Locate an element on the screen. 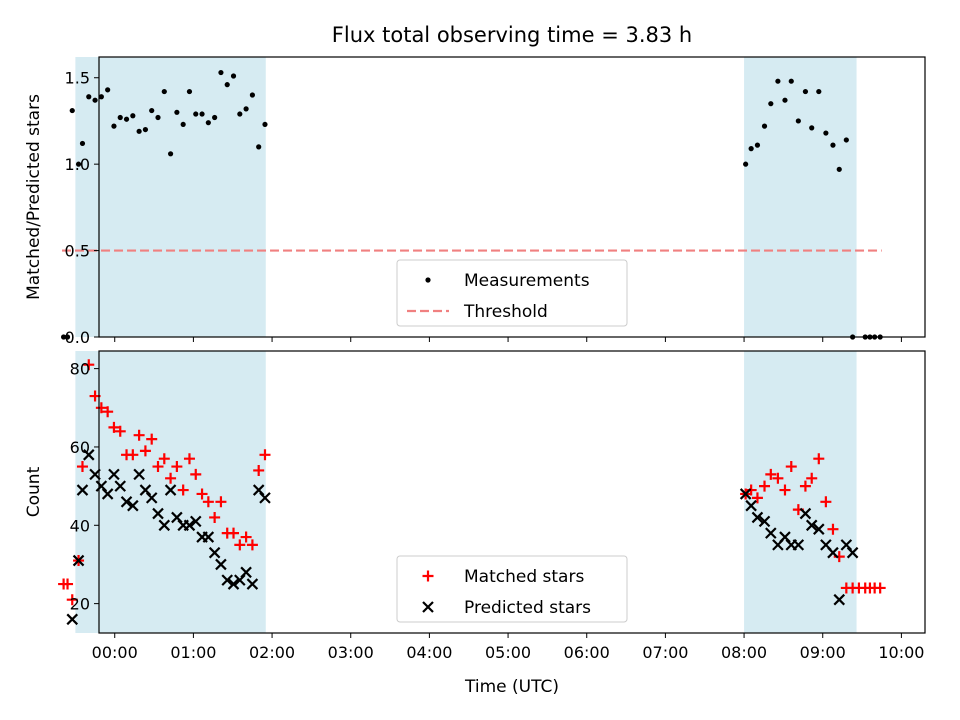  top-y-axis-label: Matched/Predicted stars is located at coordinates (34, 197).